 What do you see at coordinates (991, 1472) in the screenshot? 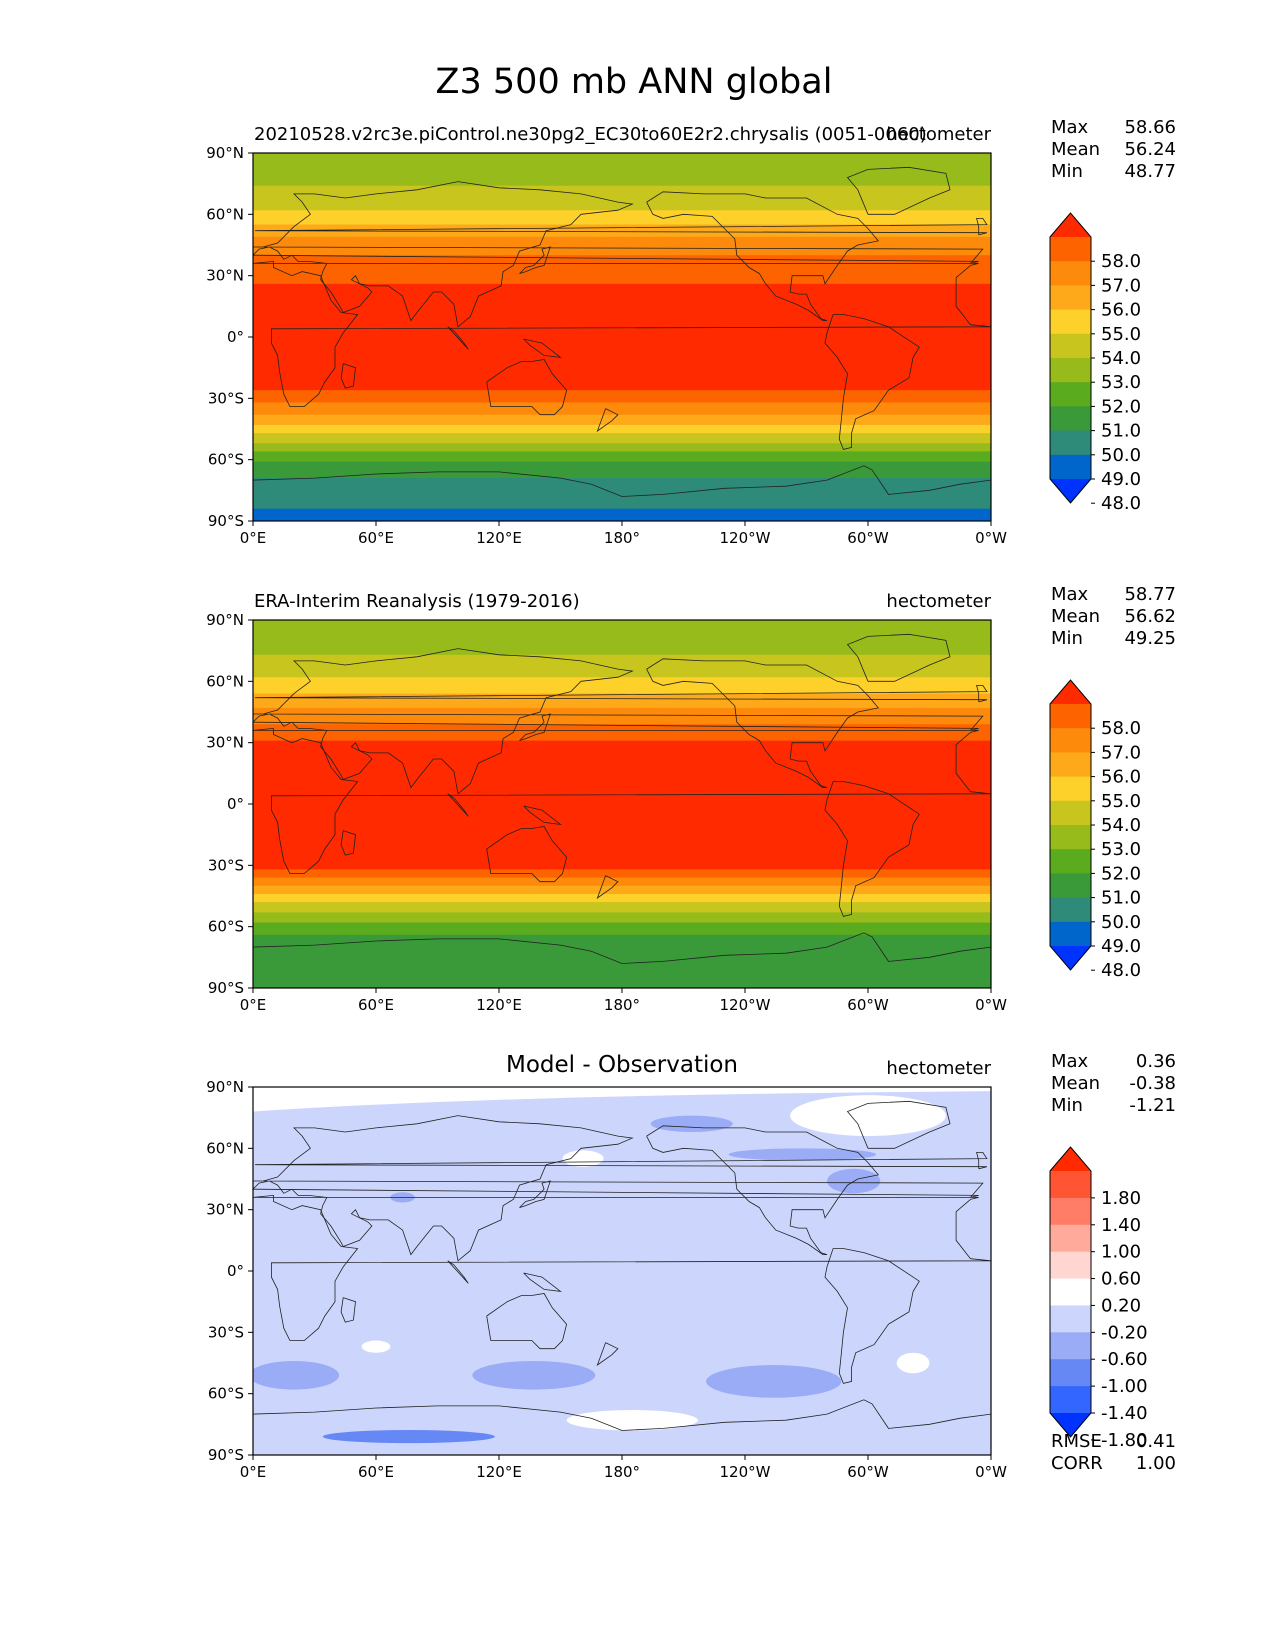
I see `x-tick-label: 0°W` at bounding box center [991, 1472].